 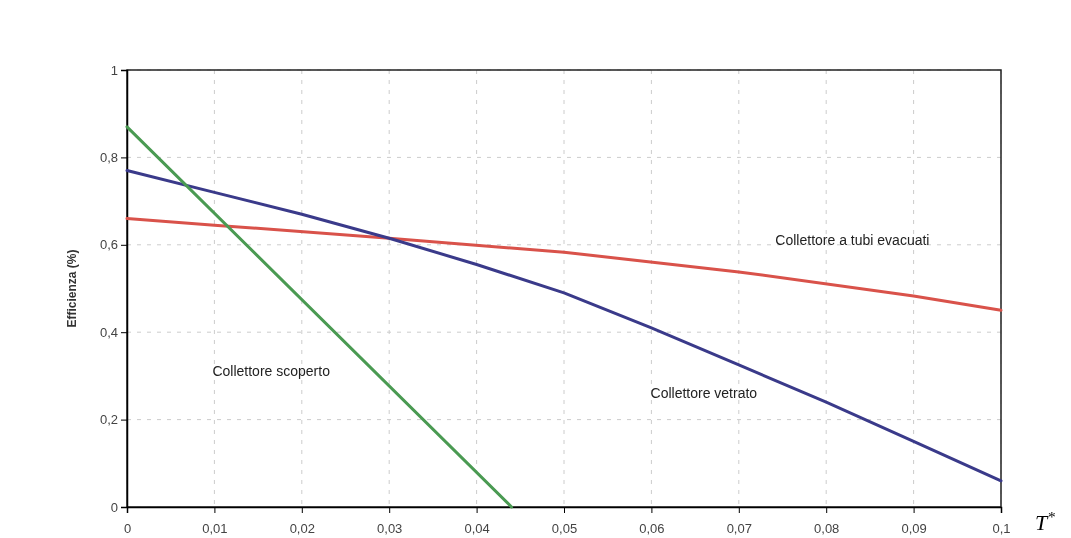 What do you see at coordinates (1001, 528) in the screenshot?
I see `x-tick-label: 0,1` at bounding box center [1001, 528].